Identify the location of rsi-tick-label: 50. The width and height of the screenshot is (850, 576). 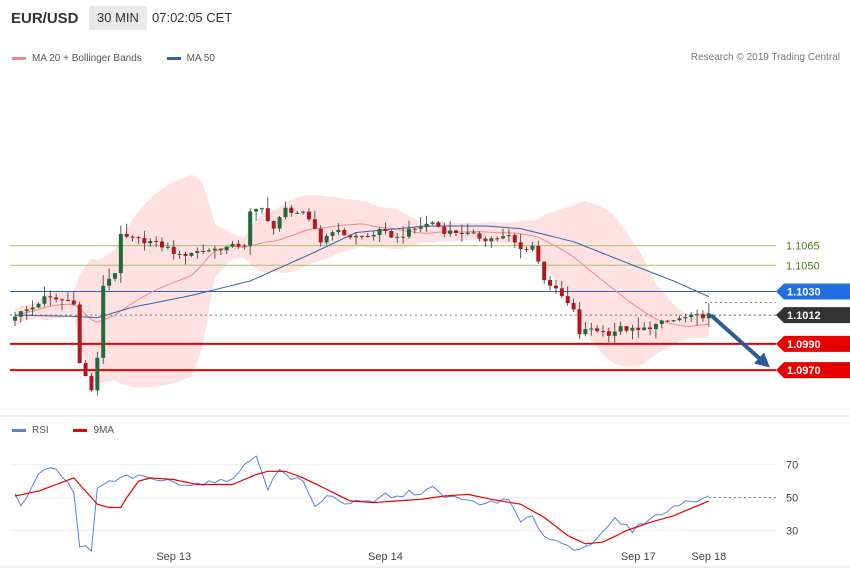
(792, 499).